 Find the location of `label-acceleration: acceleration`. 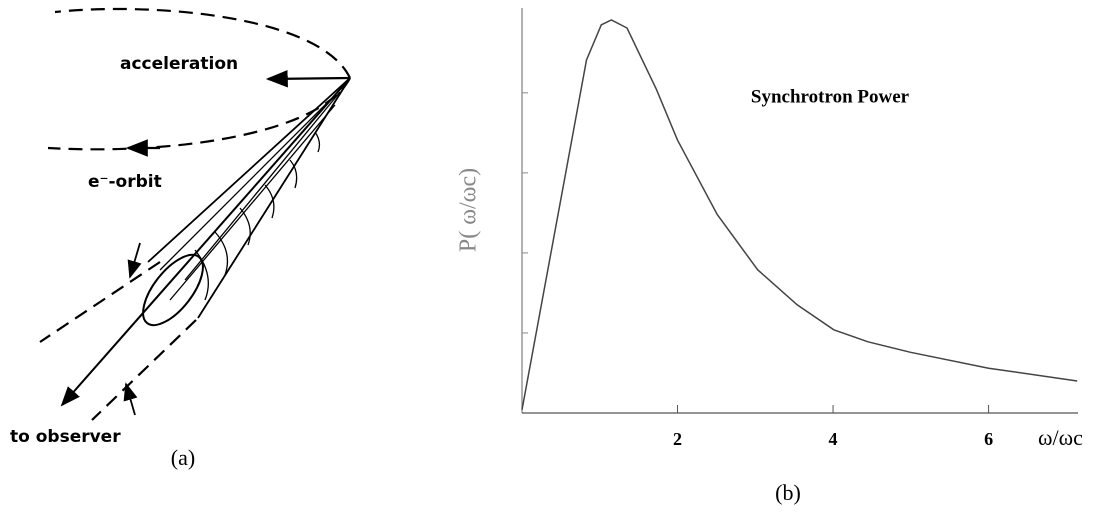

label-acceleration: acceleration is located at coordinates (179, 64).